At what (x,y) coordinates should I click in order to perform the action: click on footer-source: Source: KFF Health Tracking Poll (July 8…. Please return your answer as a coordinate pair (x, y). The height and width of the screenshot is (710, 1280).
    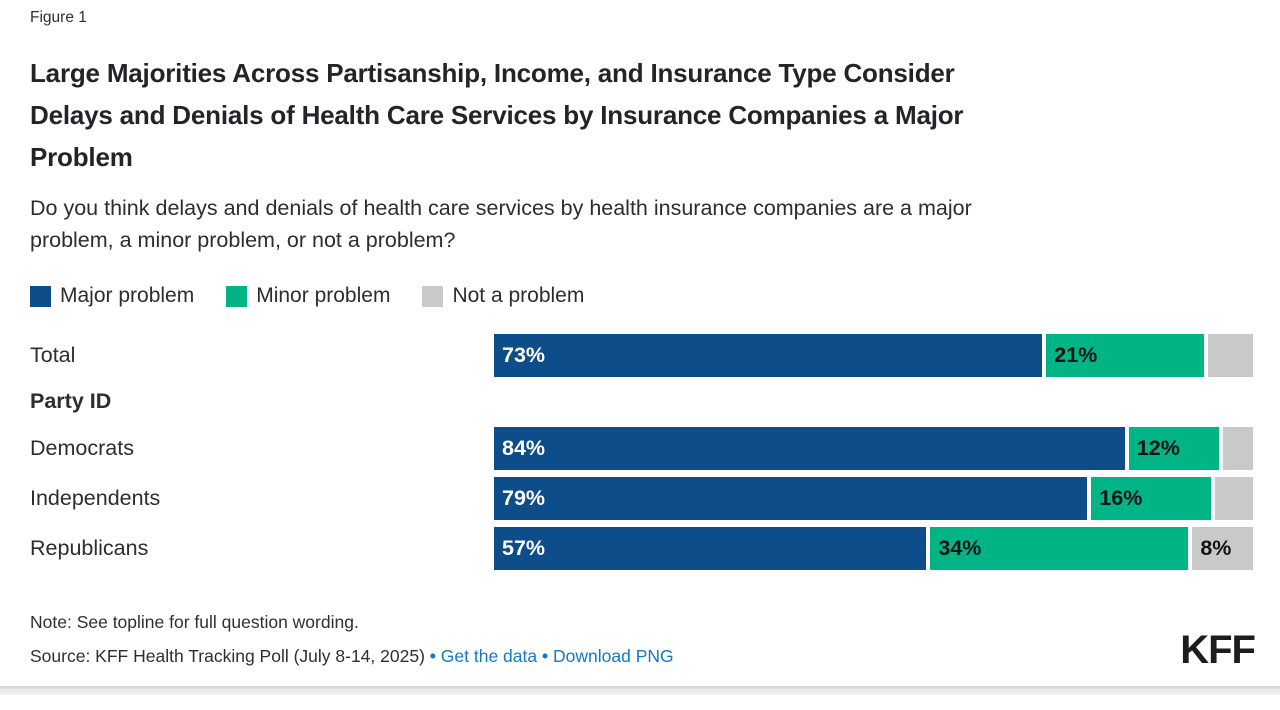
    Looking at the image, I should click on (641, 656).